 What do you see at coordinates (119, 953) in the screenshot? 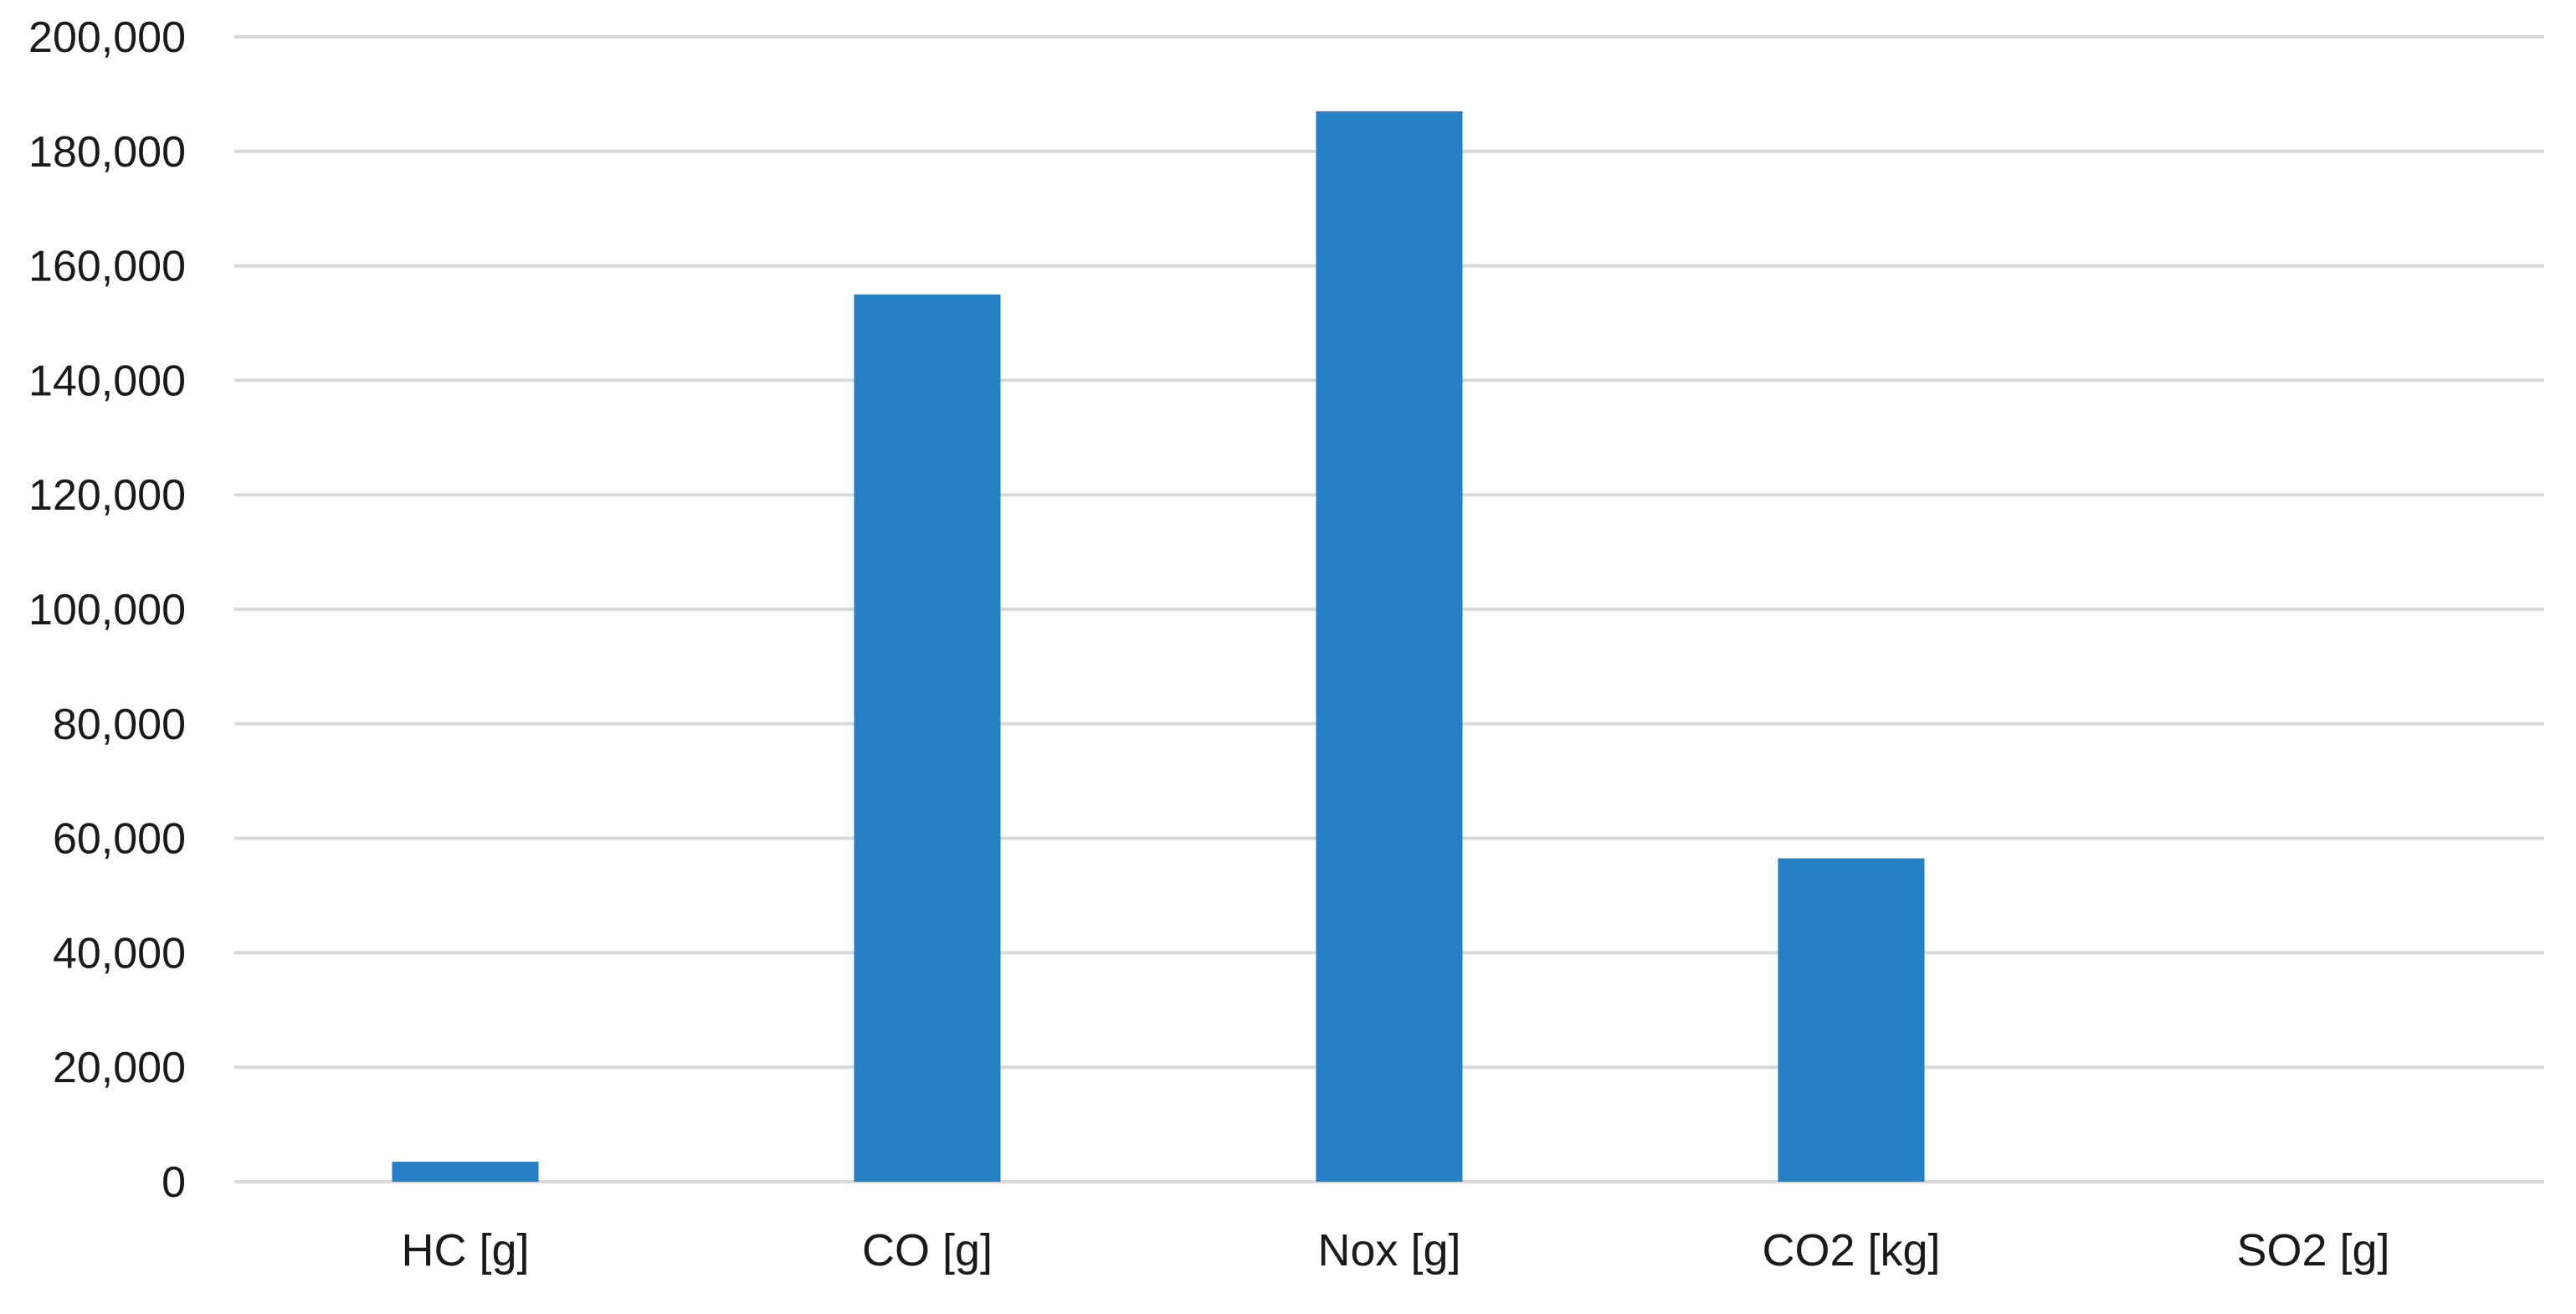
I see `y-tick-label: 40,000` at bounding box center [119, 953].